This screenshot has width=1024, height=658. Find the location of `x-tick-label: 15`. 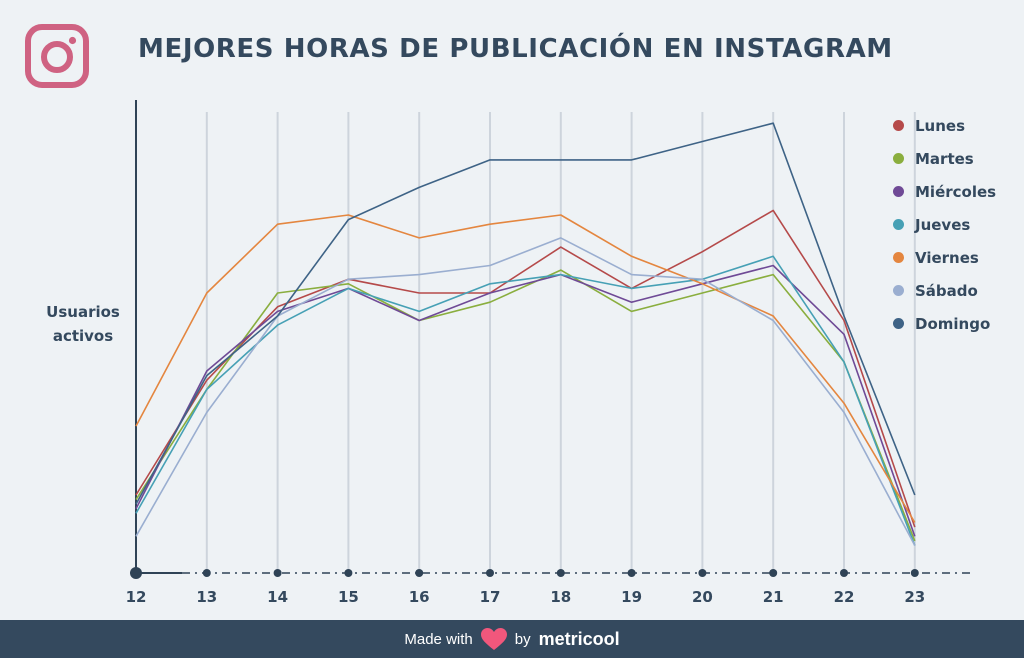

x-tick-label: 15 is located at coordinates (348, 597).